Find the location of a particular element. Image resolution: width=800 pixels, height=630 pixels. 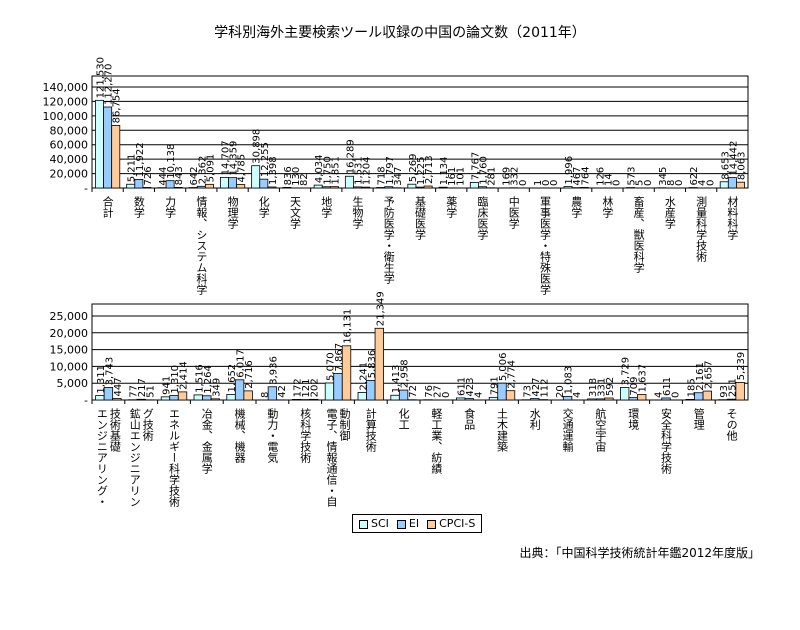

data-label: 347 is located at coordinates (398, 176).